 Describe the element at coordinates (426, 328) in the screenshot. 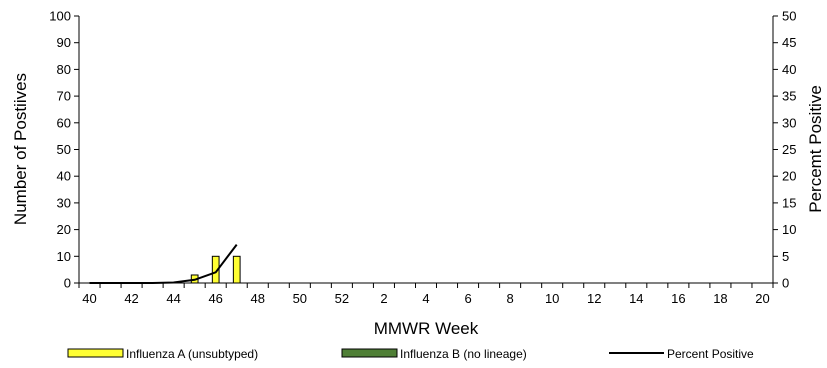

I see `x-axis-title: MMWR Week` at that location.